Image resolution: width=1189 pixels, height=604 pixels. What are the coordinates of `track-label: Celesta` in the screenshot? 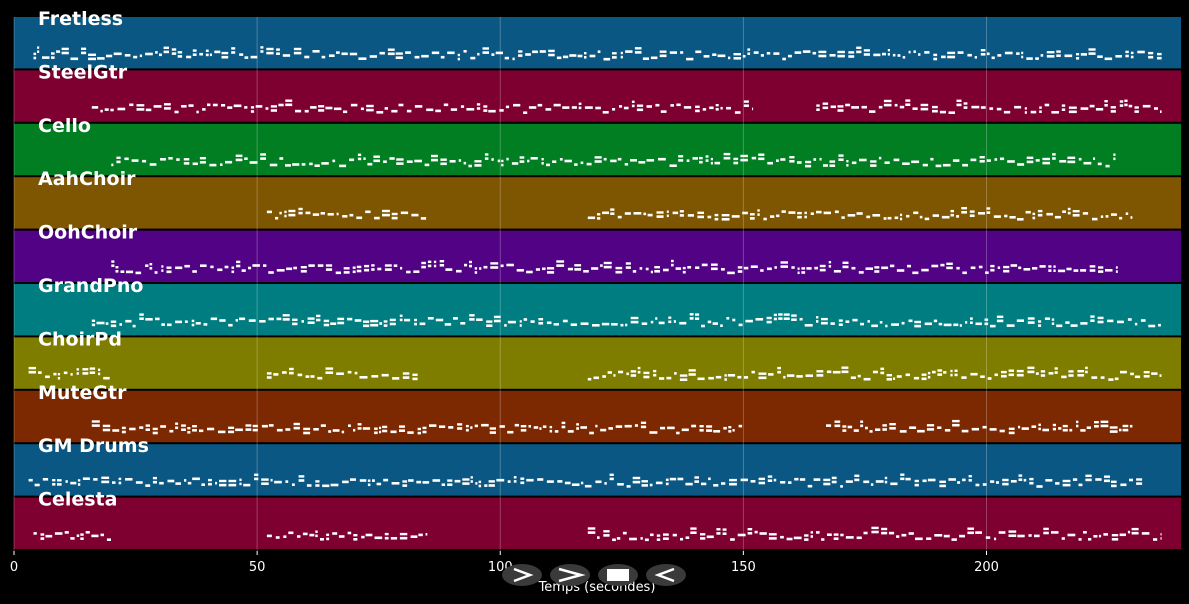 It's located at (77, 500).